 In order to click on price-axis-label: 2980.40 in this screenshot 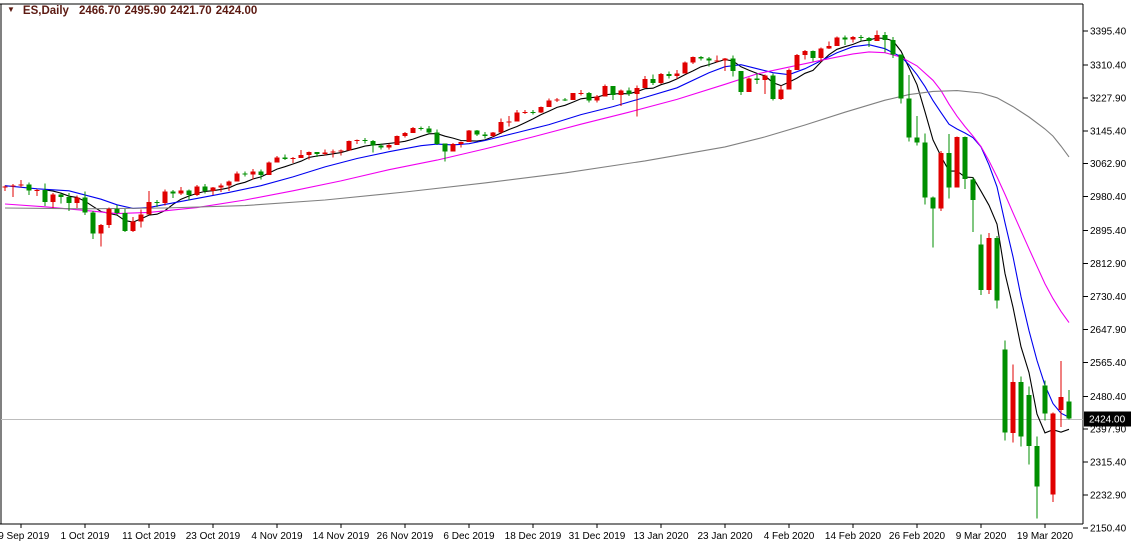, I will do `click(1108, 197)`.